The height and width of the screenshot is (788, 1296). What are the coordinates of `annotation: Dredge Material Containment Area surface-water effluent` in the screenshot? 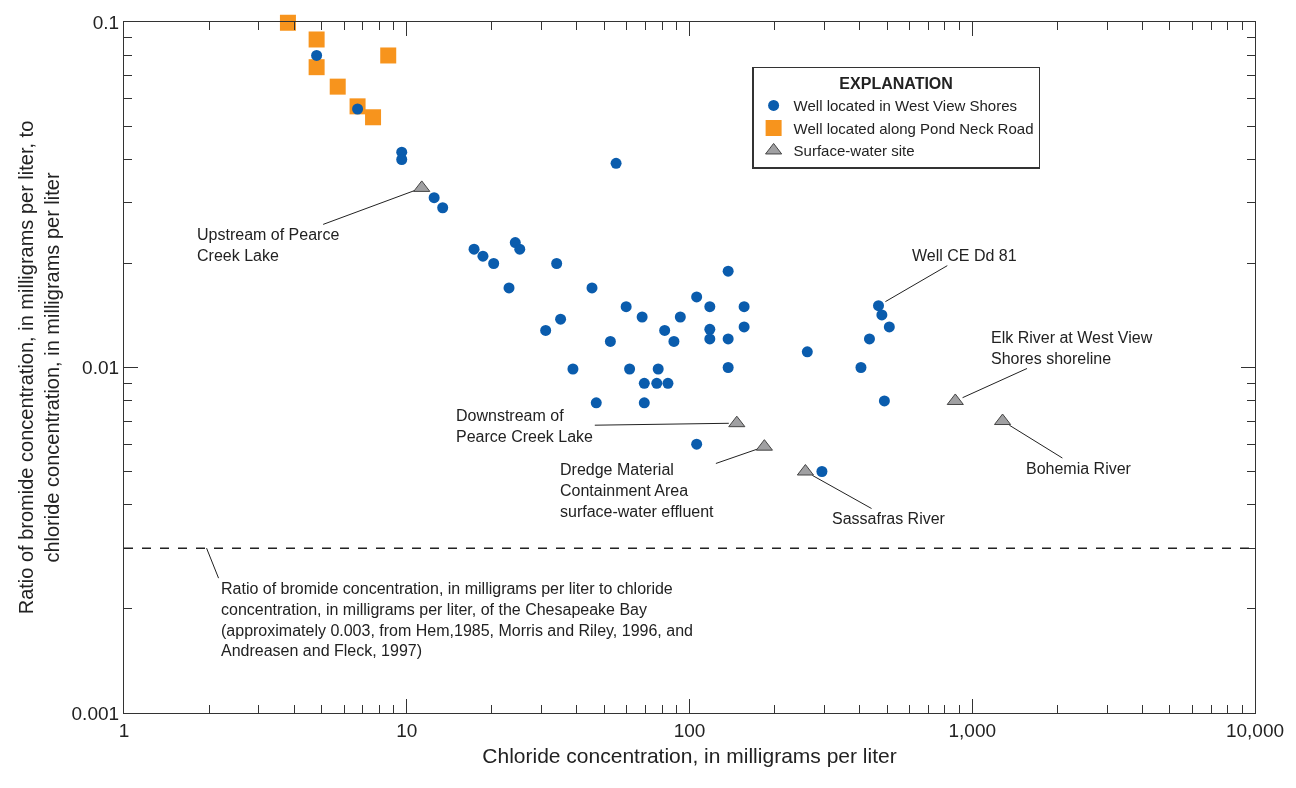 It's located at (637, 490).